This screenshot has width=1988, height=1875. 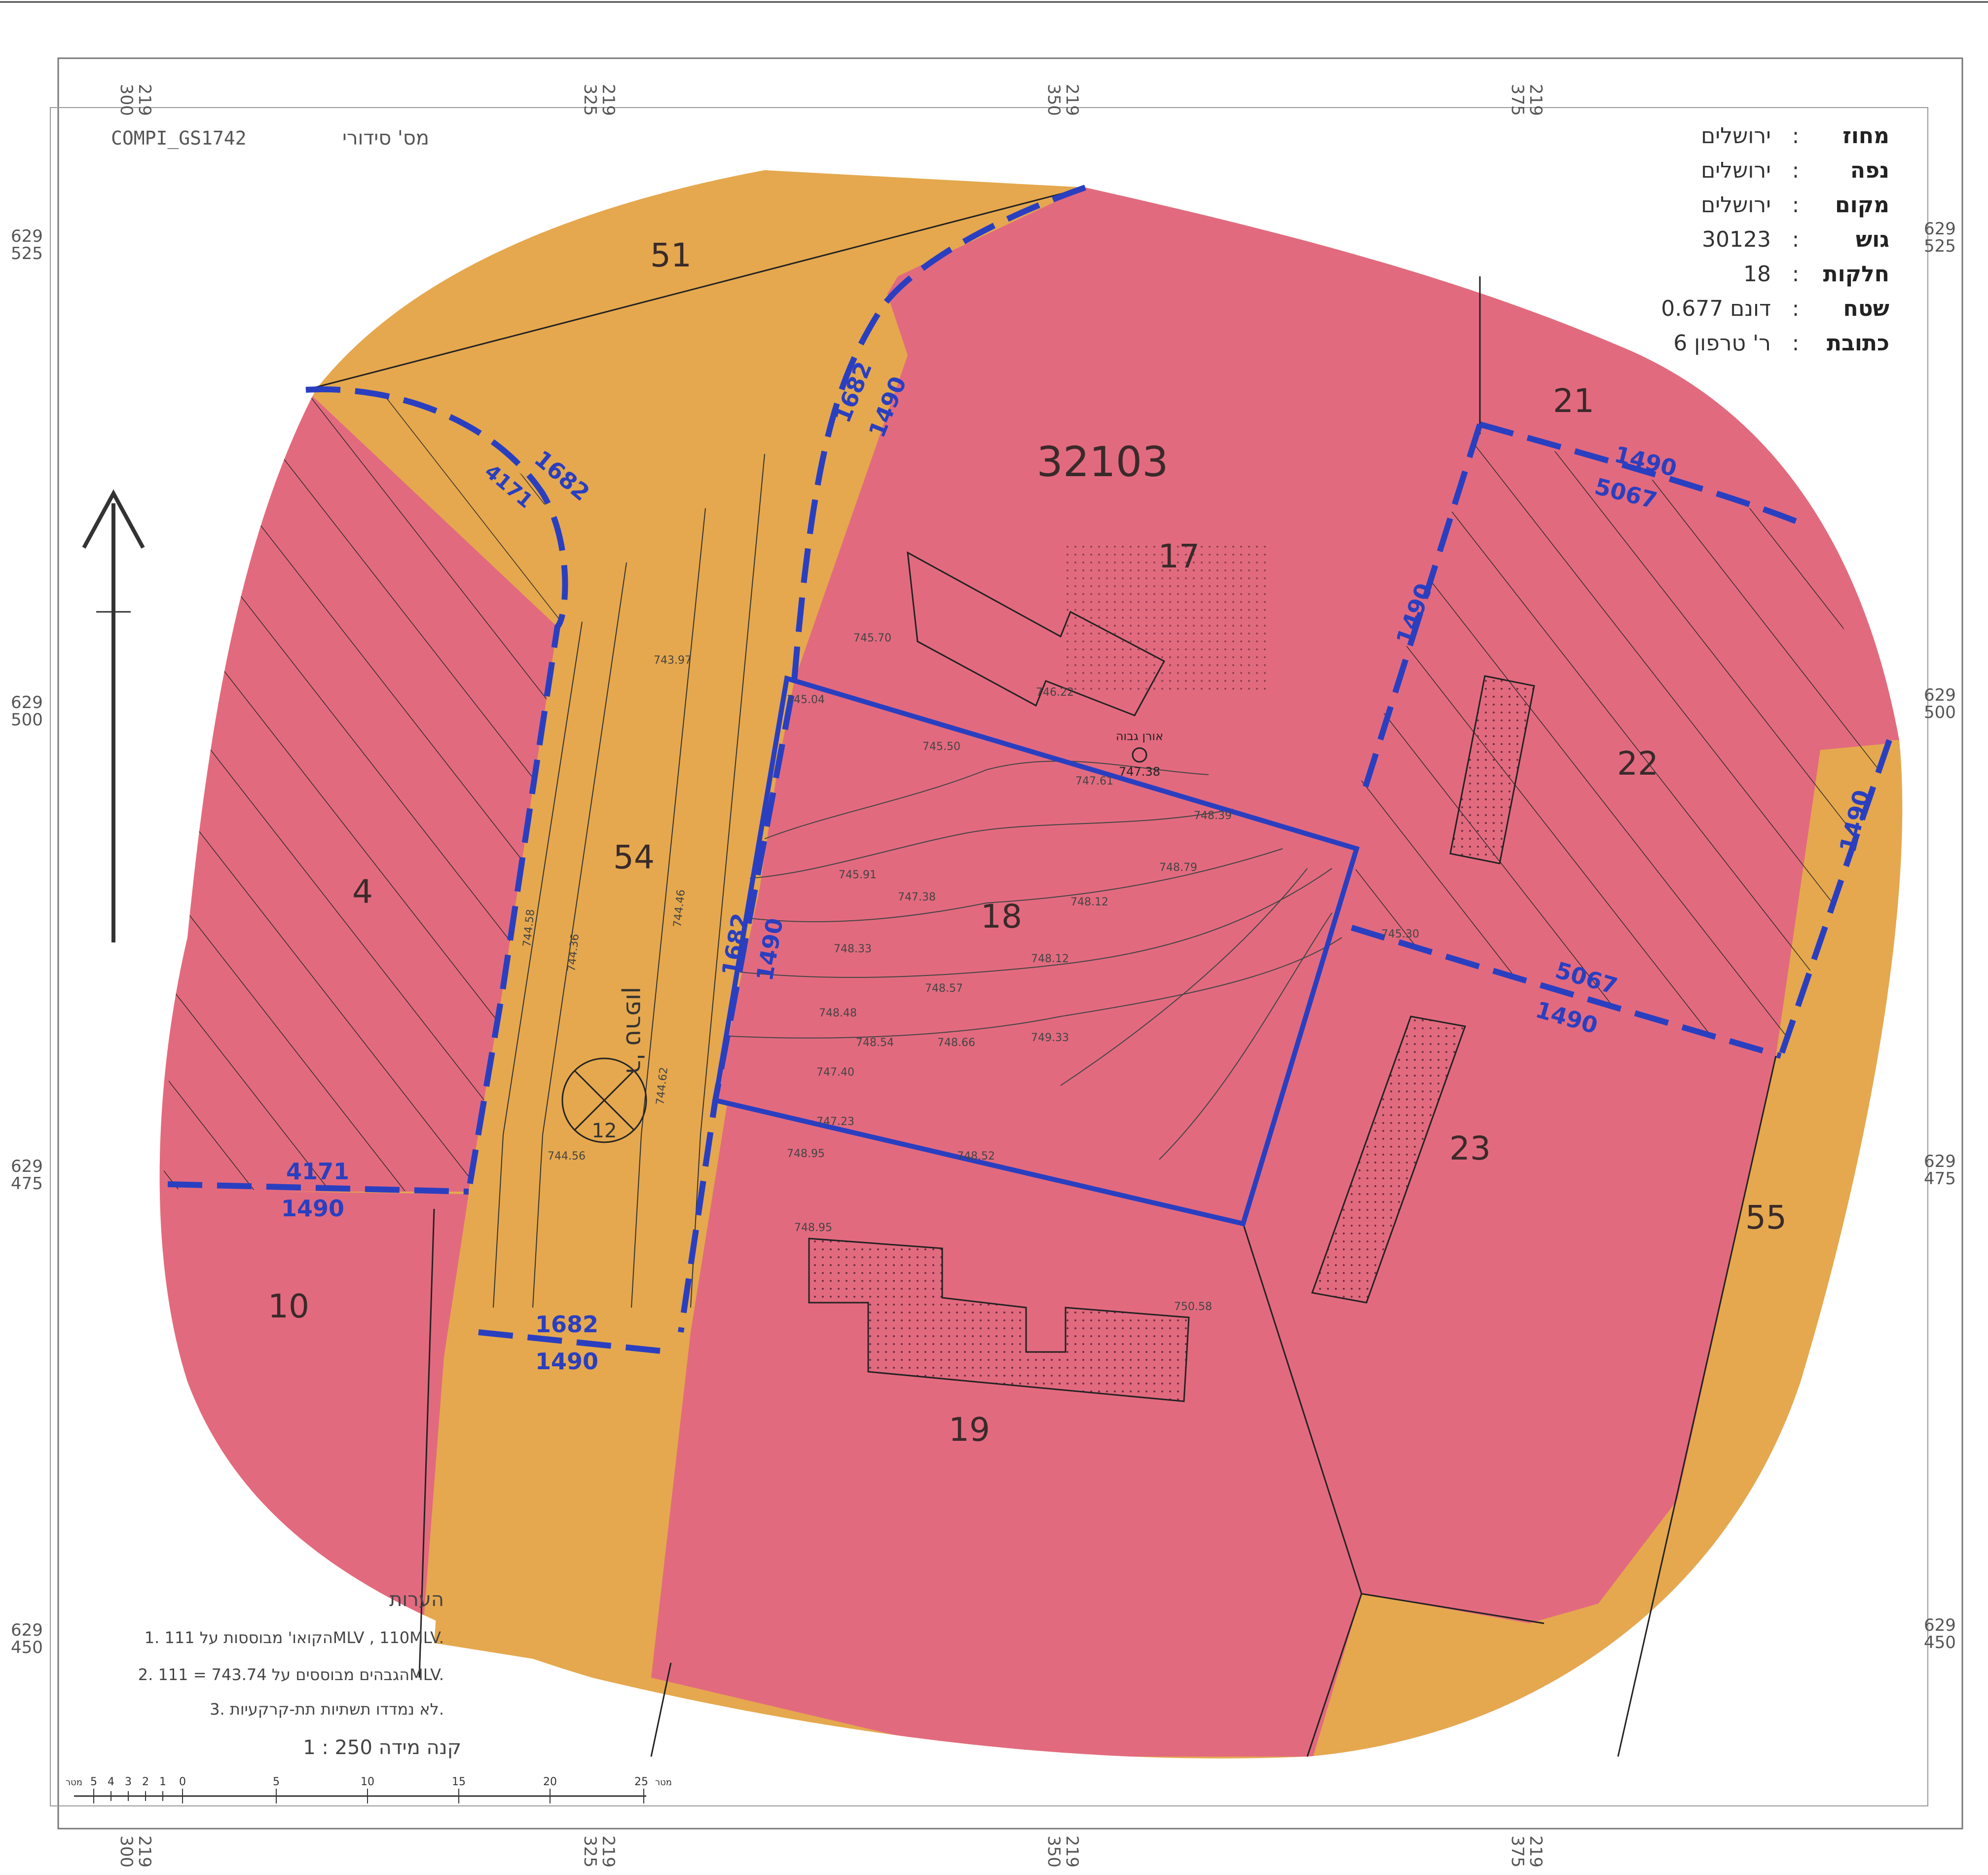 What do you see at coordinates (1054, 1852) in the screenshot?
I see `grid-bottom-3b: 350` at bounding box center [1054, 1852].